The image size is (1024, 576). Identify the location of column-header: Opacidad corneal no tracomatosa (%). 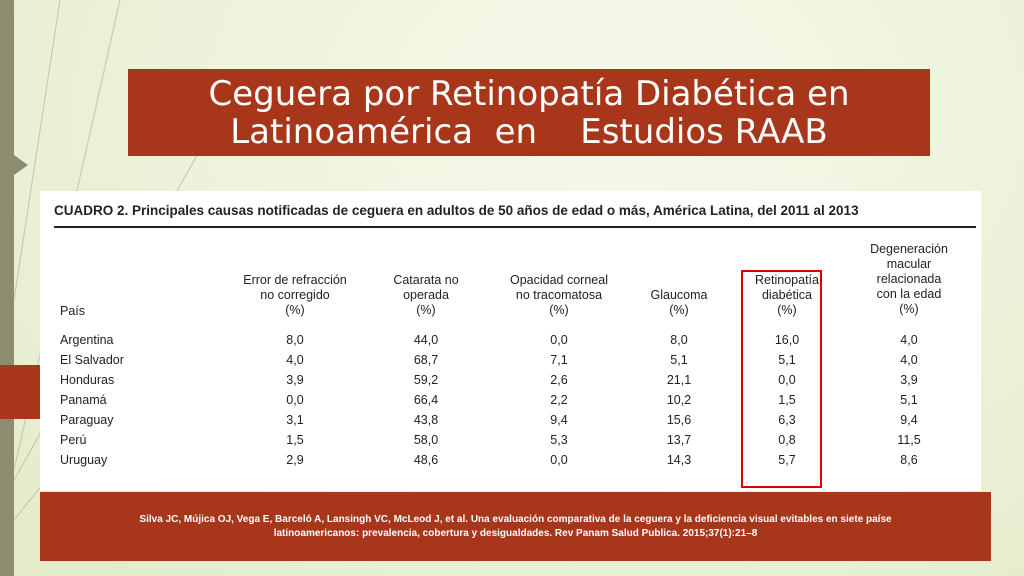
(559, 295).